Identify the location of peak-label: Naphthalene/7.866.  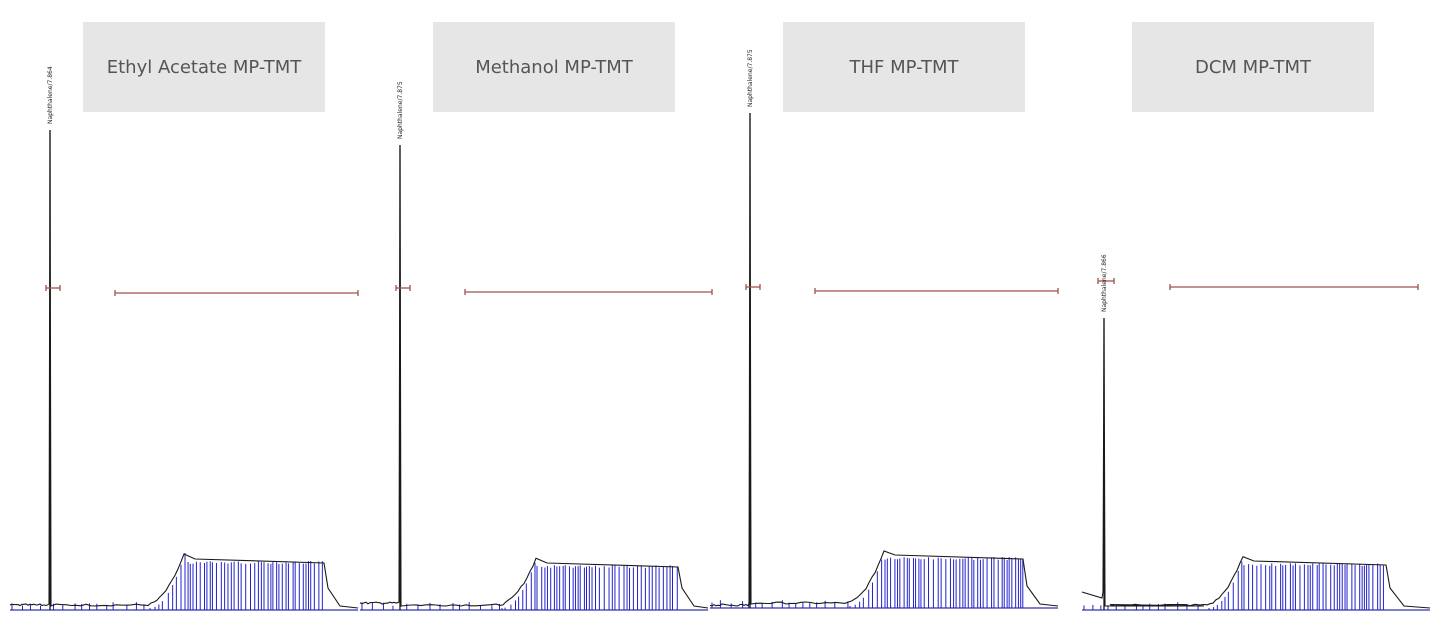
(1104, 283).